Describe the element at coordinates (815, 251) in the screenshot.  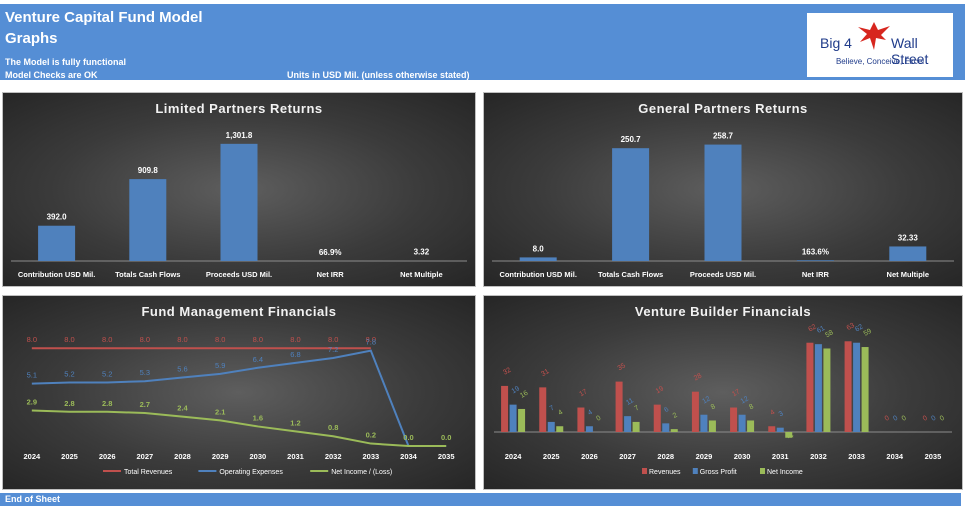
I see `data-label: 163.6%` at that location.